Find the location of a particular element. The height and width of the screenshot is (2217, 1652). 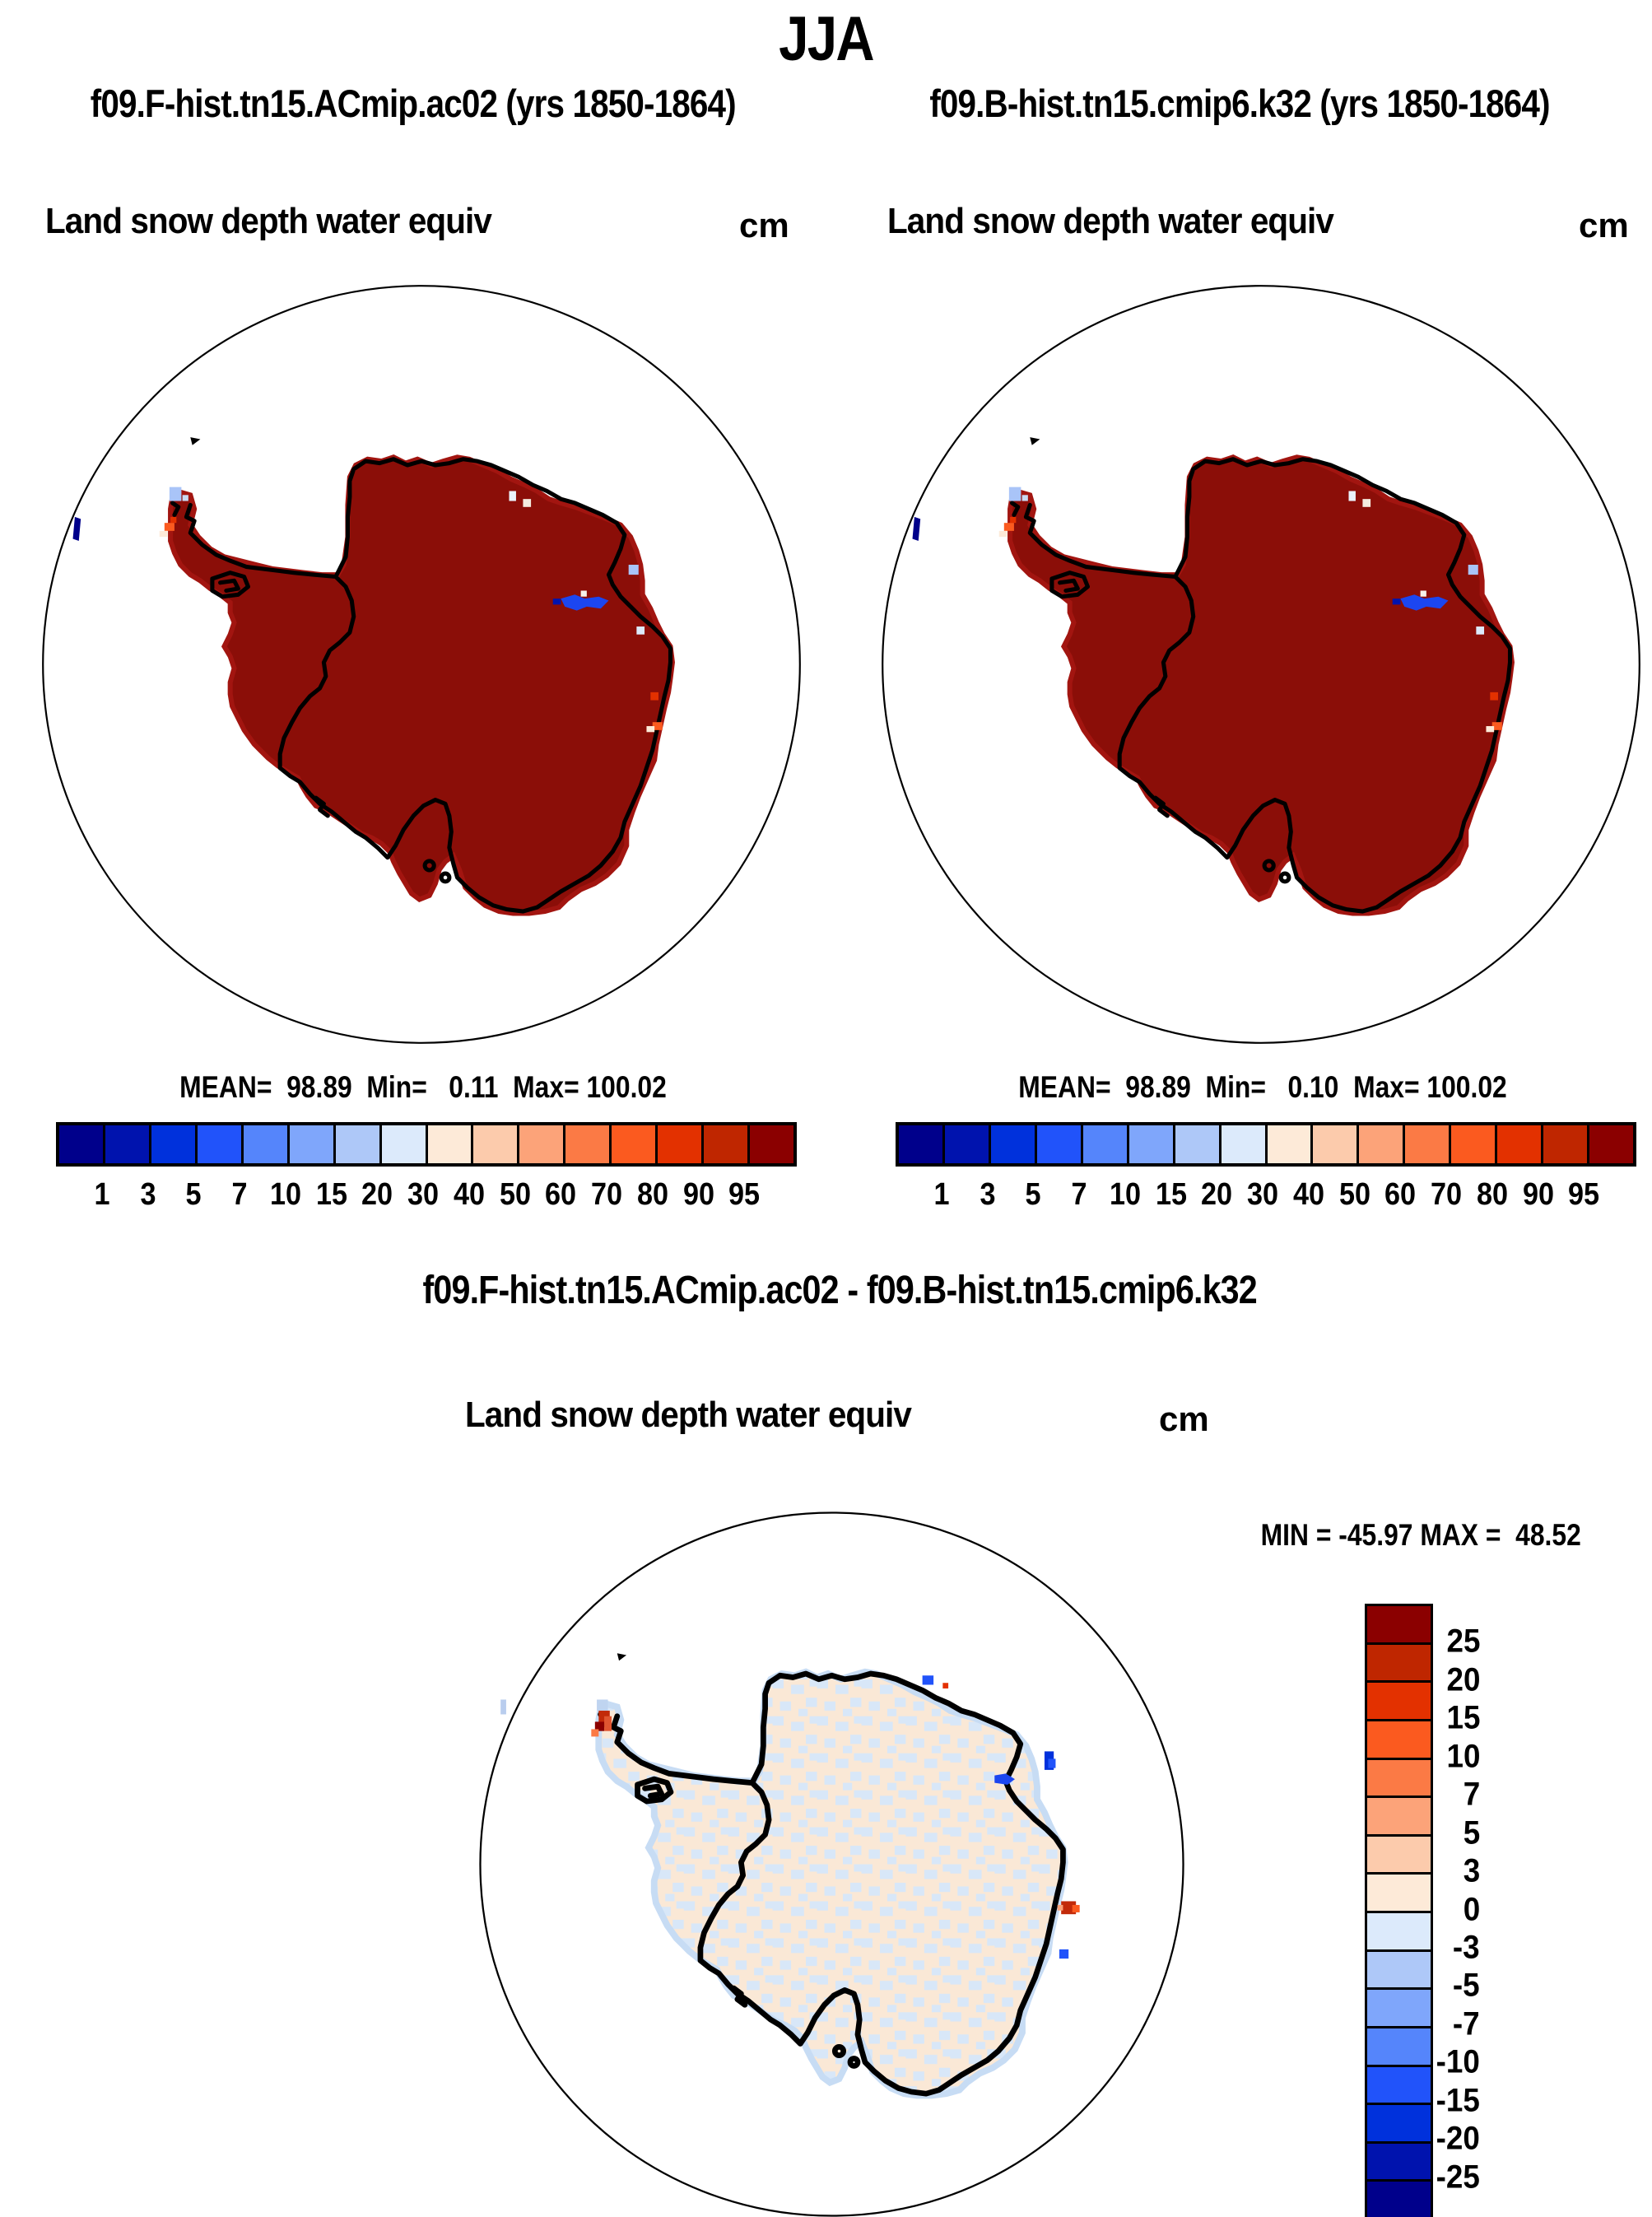

panel-left-stats: MEAN= 98.89 Min= 0.11 Max= 100.02 is located at coordinates (423, 1087).